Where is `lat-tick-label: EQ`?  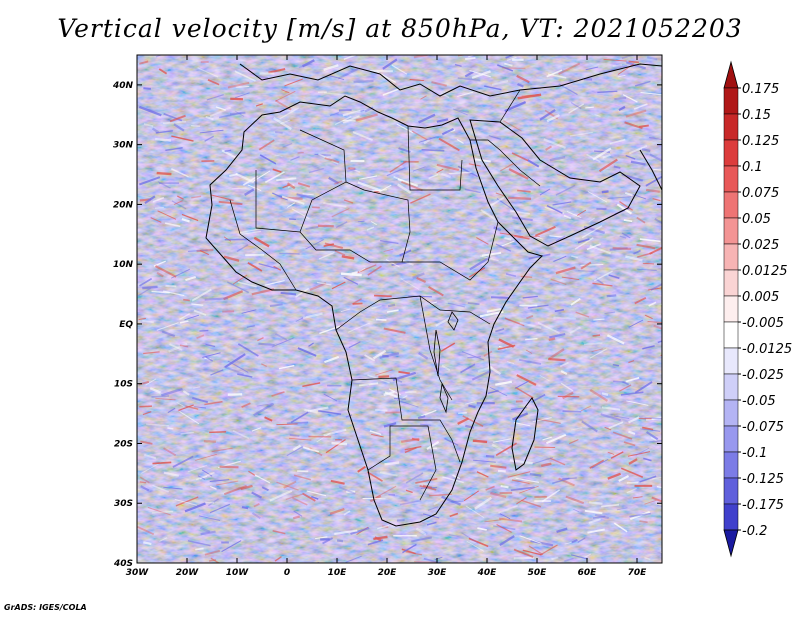 lat-tick-label: EQ is located at coordinates (126, 325).